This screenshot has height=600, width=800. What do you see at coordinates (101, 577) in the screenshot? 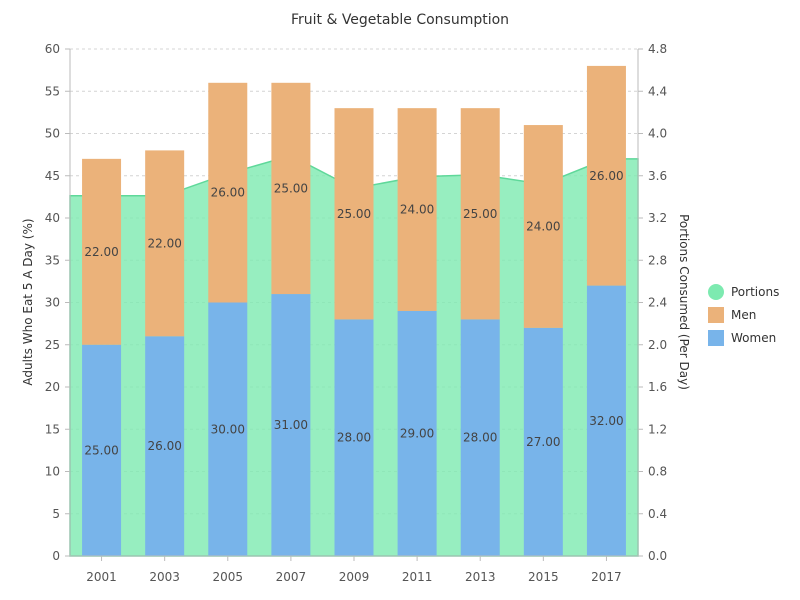
I see `x-tick-label: 2001` at bounding box center [101, 577].